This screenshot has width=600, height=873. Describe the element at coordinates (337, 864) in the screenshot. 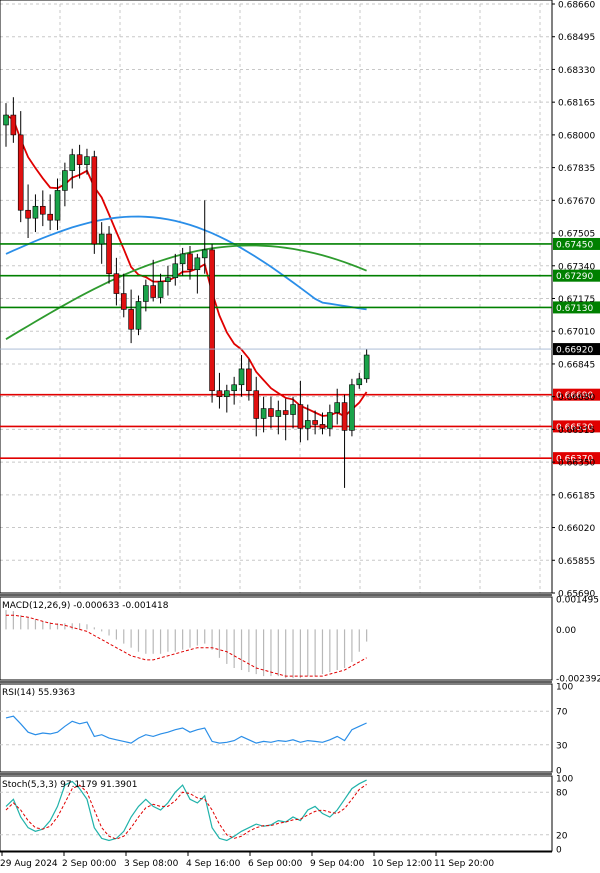

I see `time-label: 9 Sep 04:00` at that location.